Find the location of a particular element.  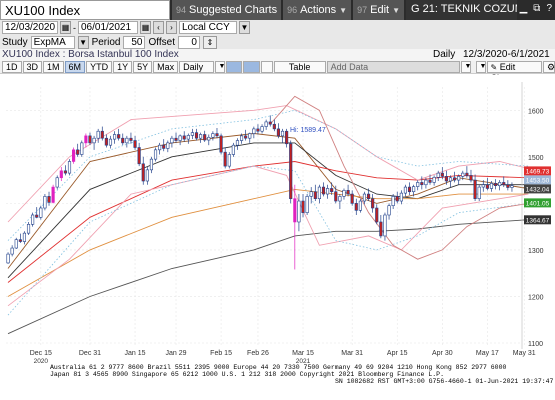

suggested-charts-label: Suggested Charts is located at coordinates (233, 10).